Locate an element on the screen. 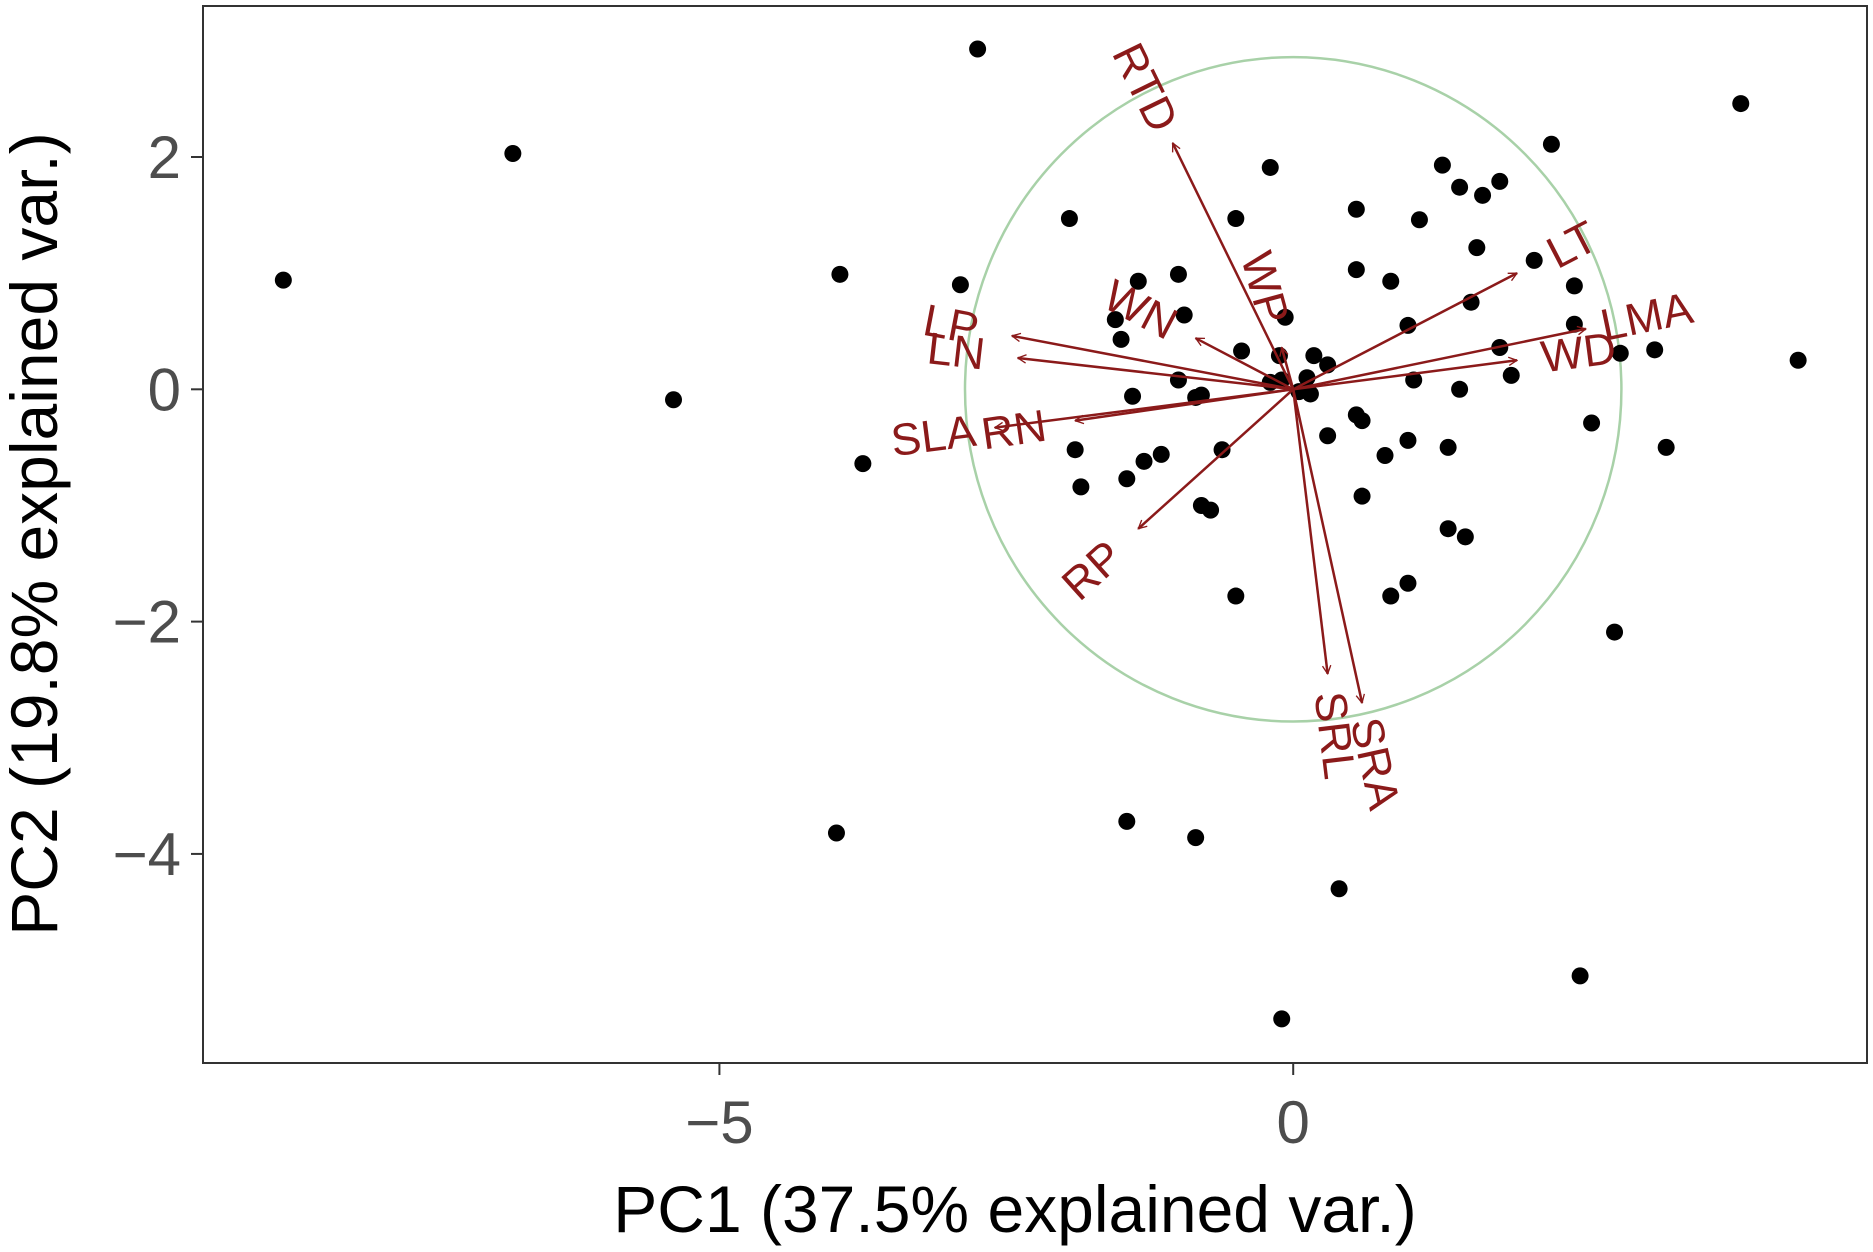 The width and height of the screenshot is (1873, 1252). loading-arrow-rn is located at coordinates (1184, 404).